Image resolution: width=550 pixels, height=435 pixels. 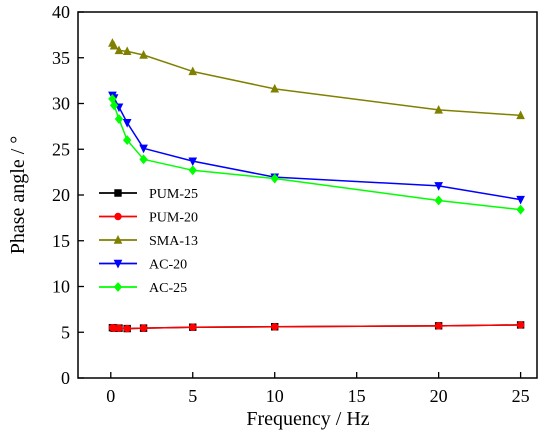 I want to click on y-tick-label-35: 35, so click(x=61, y=58).